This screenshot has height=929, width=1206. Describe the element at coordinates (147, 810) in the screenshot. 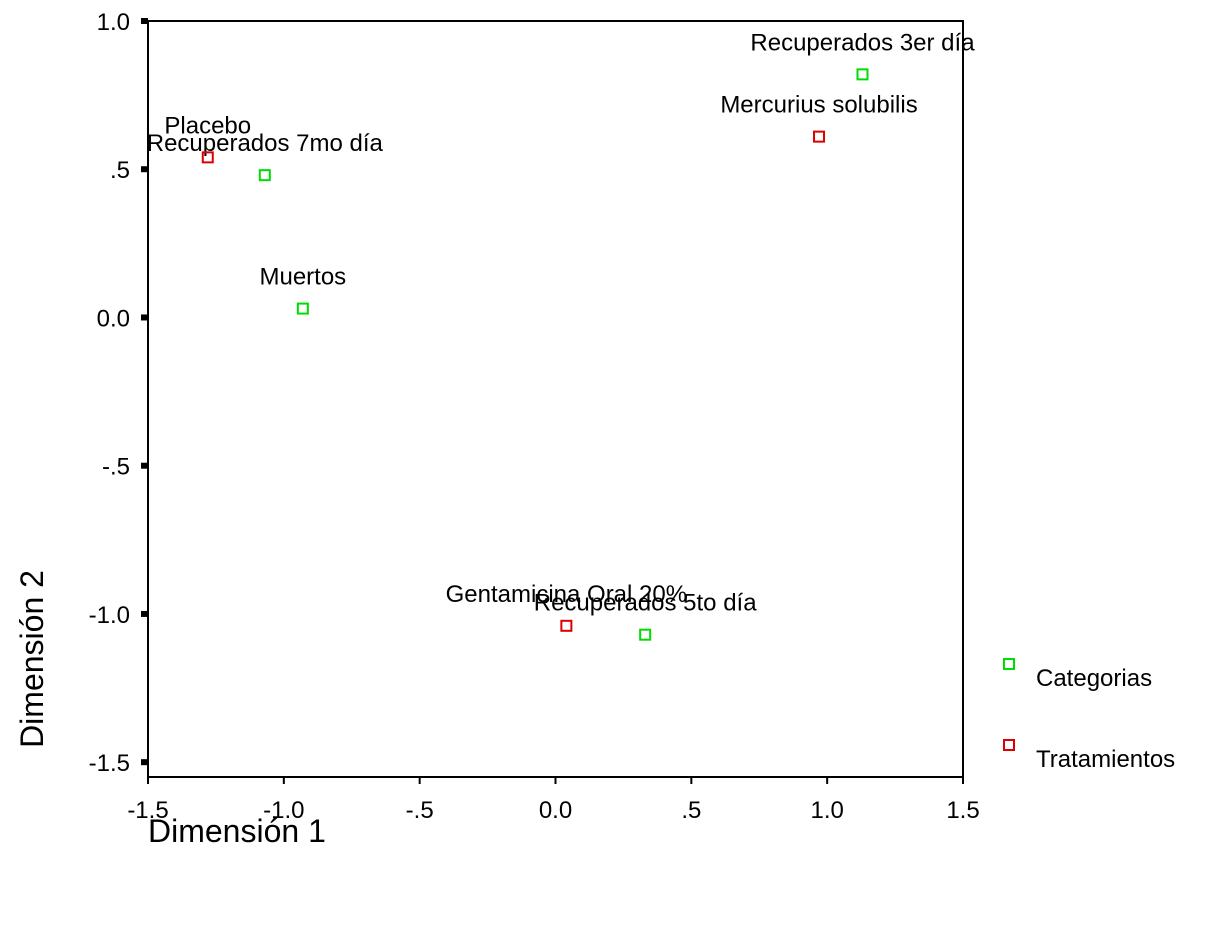

I see `x-tick-label: -1.5` at that location.